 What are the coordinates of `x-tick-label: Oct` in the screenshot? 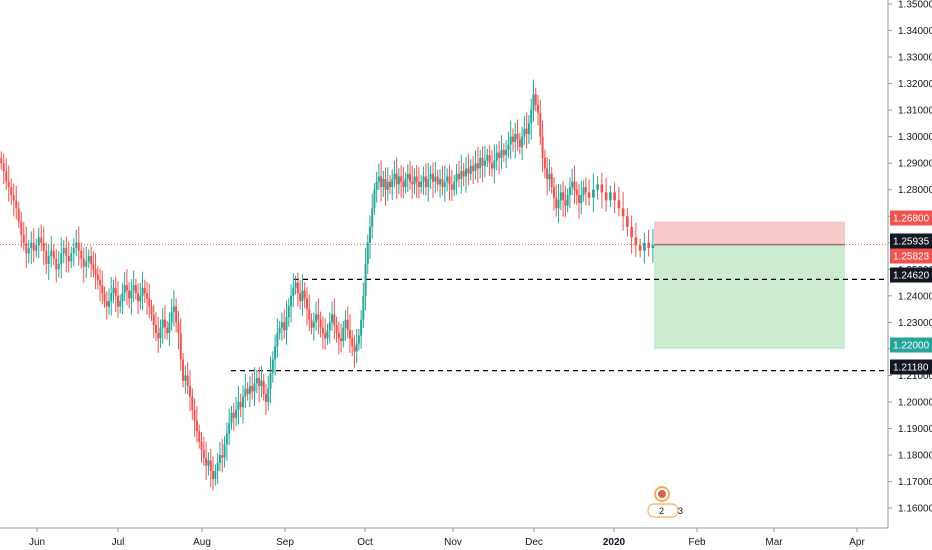 It's located at (365, 542).